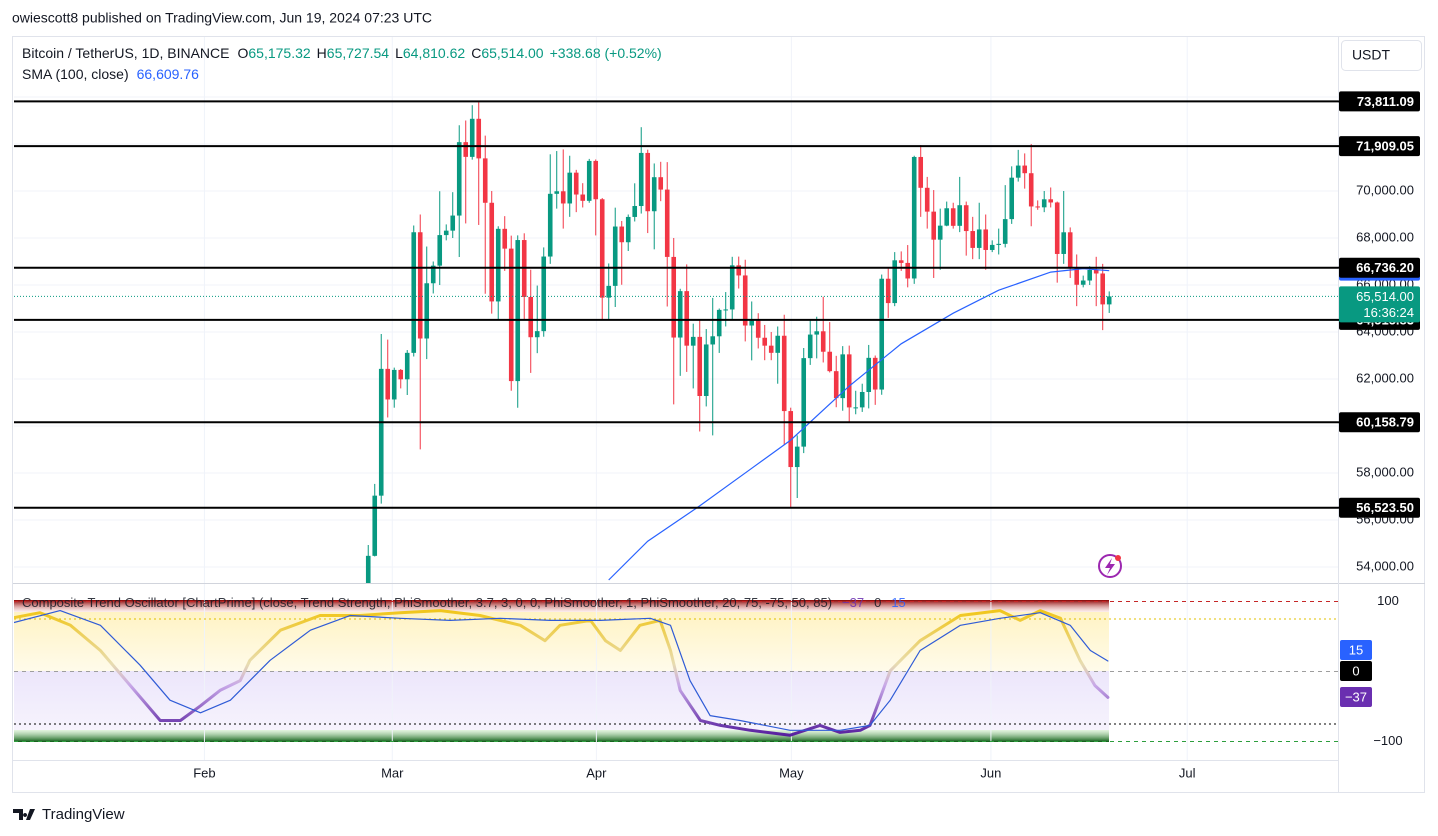 The width and height of the screenshot is (1438, 836). I want to click on level-label: 60,158.79, so click(1385, 422).